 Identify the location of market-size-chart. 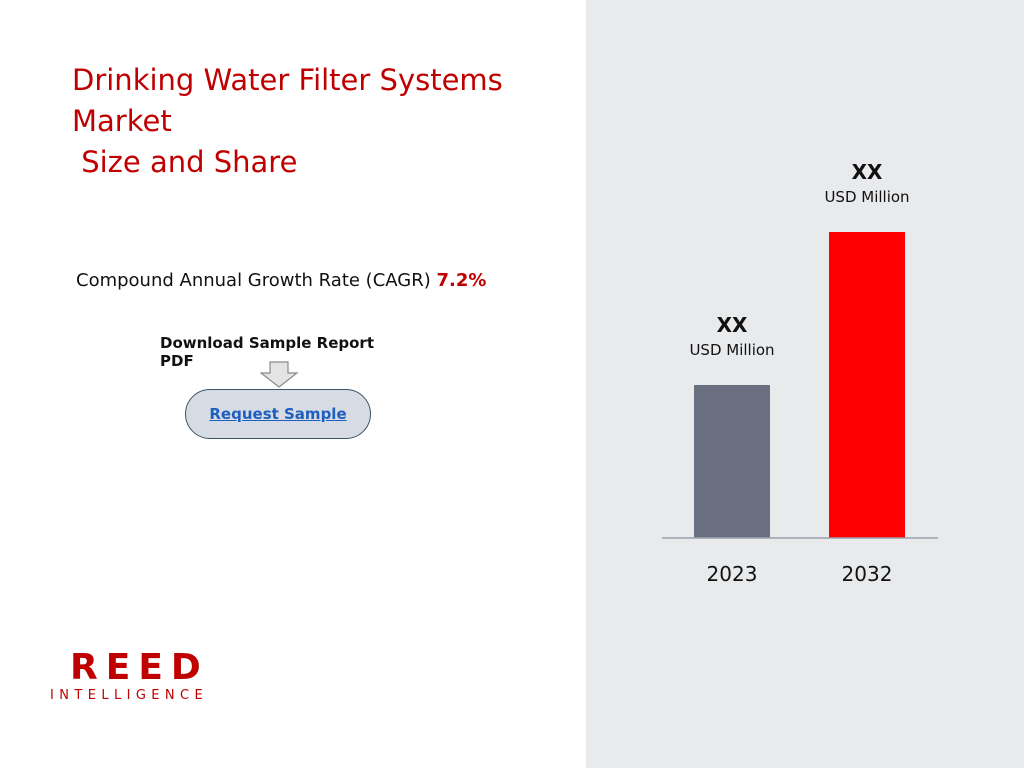
(800, 385).